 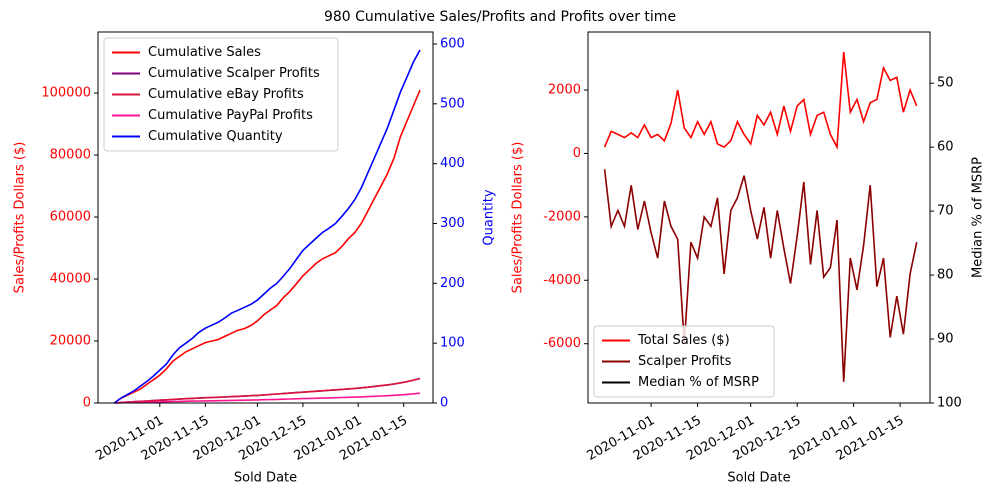 I want to click on y-tick-label: 20000, so click(x=70, y=341).